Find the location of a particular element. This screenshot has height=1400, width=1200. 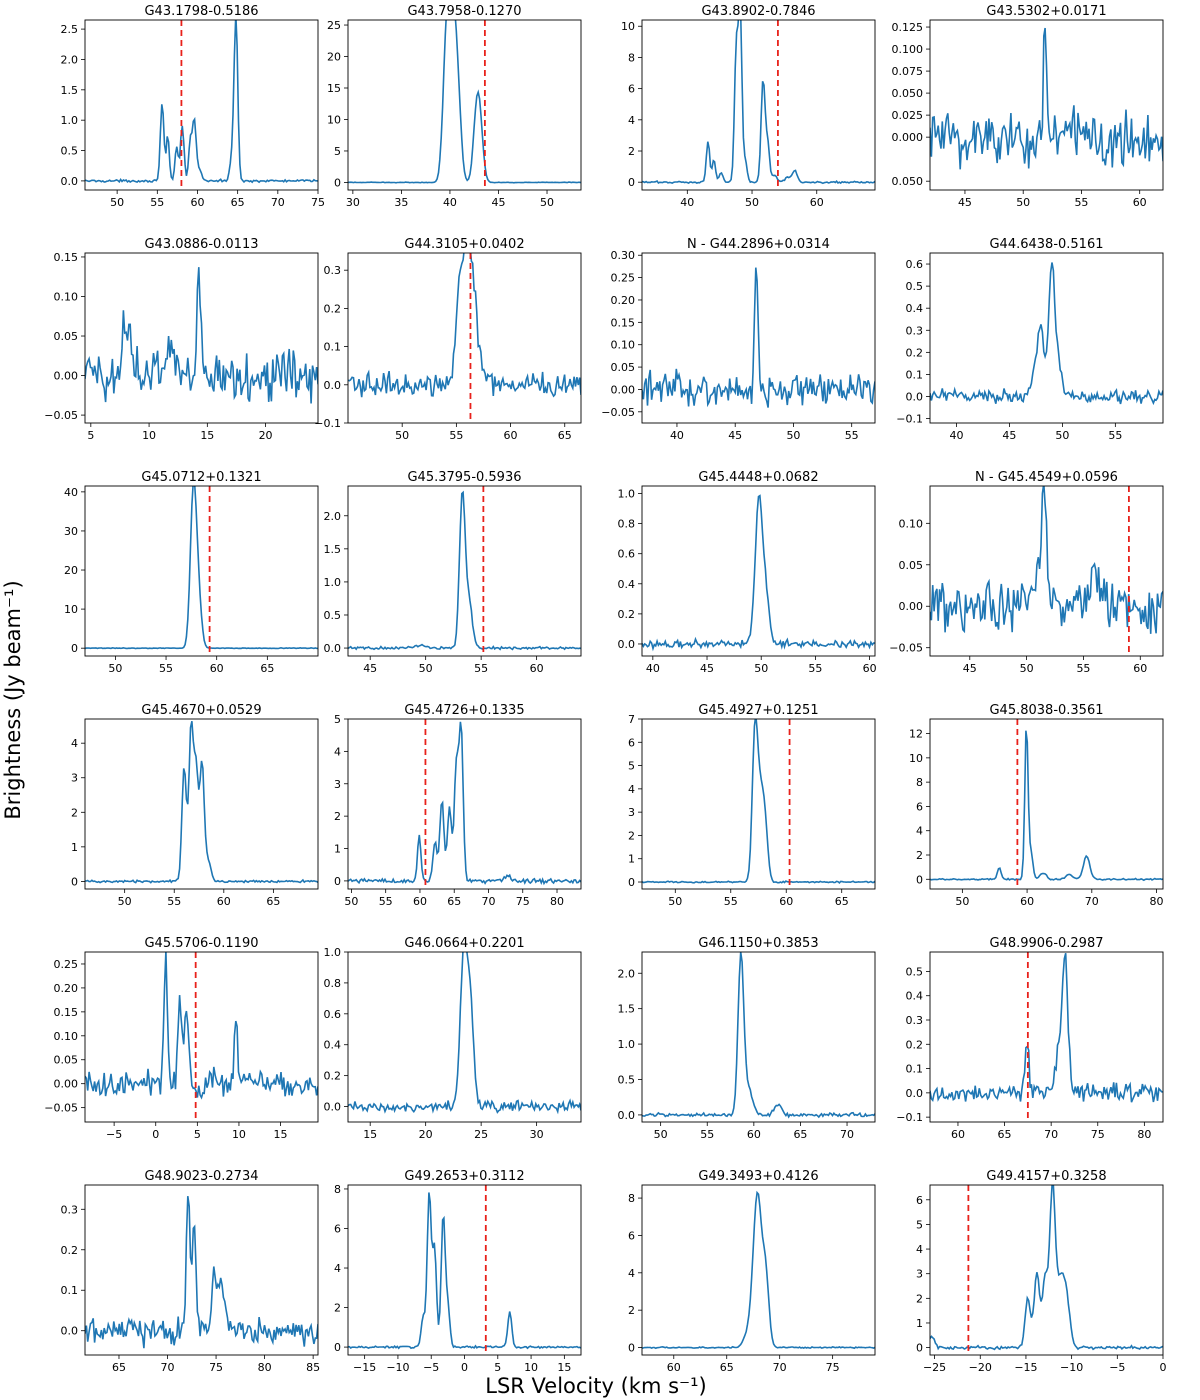

y-tick-label: 0.5 is located at coordinates (627, 1080).